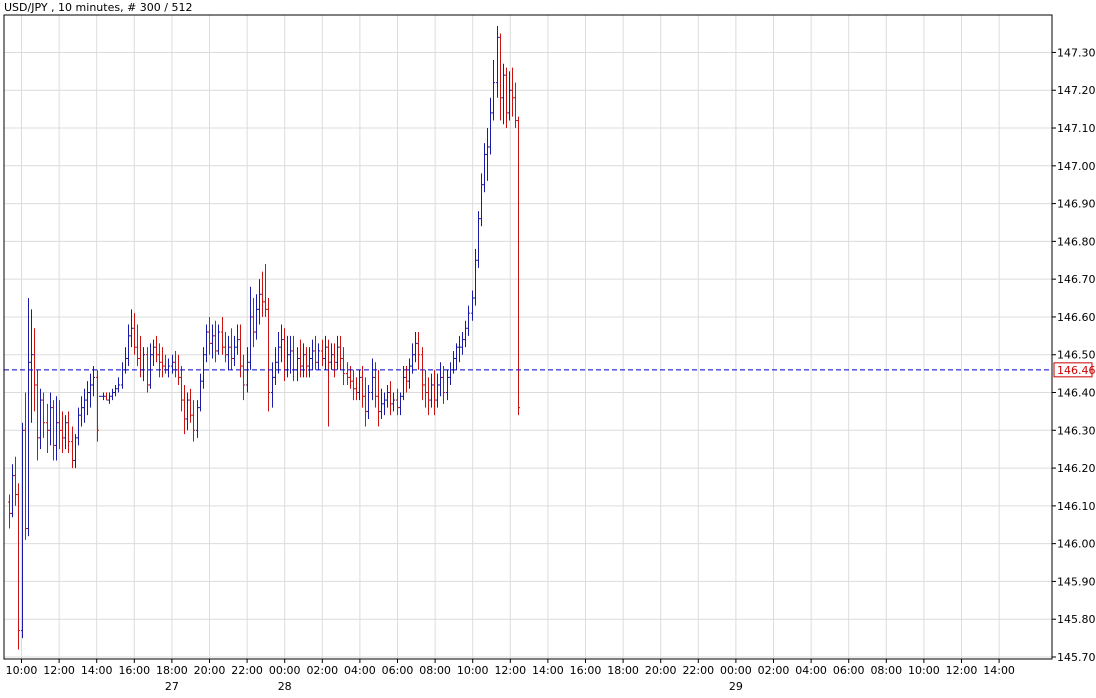 Image resolution: width=1096 pixels, height=698 pixels. What do you see at coordinates (1076, 506) in the screenshot?
I see `y-tick-label: 146.10` at bounding box center [1076, 506].